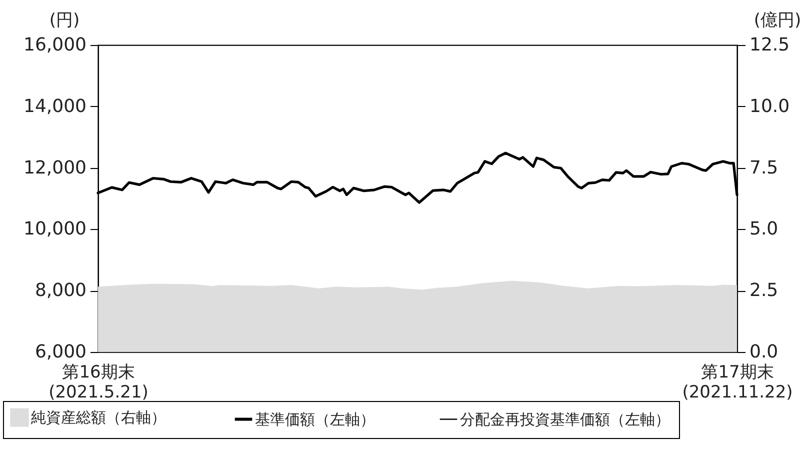 Image resolution: width=811 pixels, height=455 pixels. I want to click on x-tick-label: 第16期末 (2021.5.21), so click(98, 382).